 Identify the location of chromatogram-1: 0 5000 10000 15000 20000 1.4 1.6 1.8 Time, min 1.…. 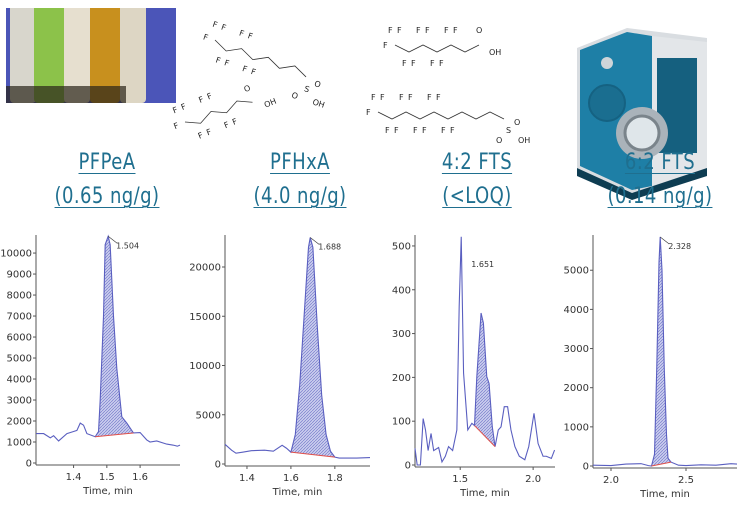
(280, 366).